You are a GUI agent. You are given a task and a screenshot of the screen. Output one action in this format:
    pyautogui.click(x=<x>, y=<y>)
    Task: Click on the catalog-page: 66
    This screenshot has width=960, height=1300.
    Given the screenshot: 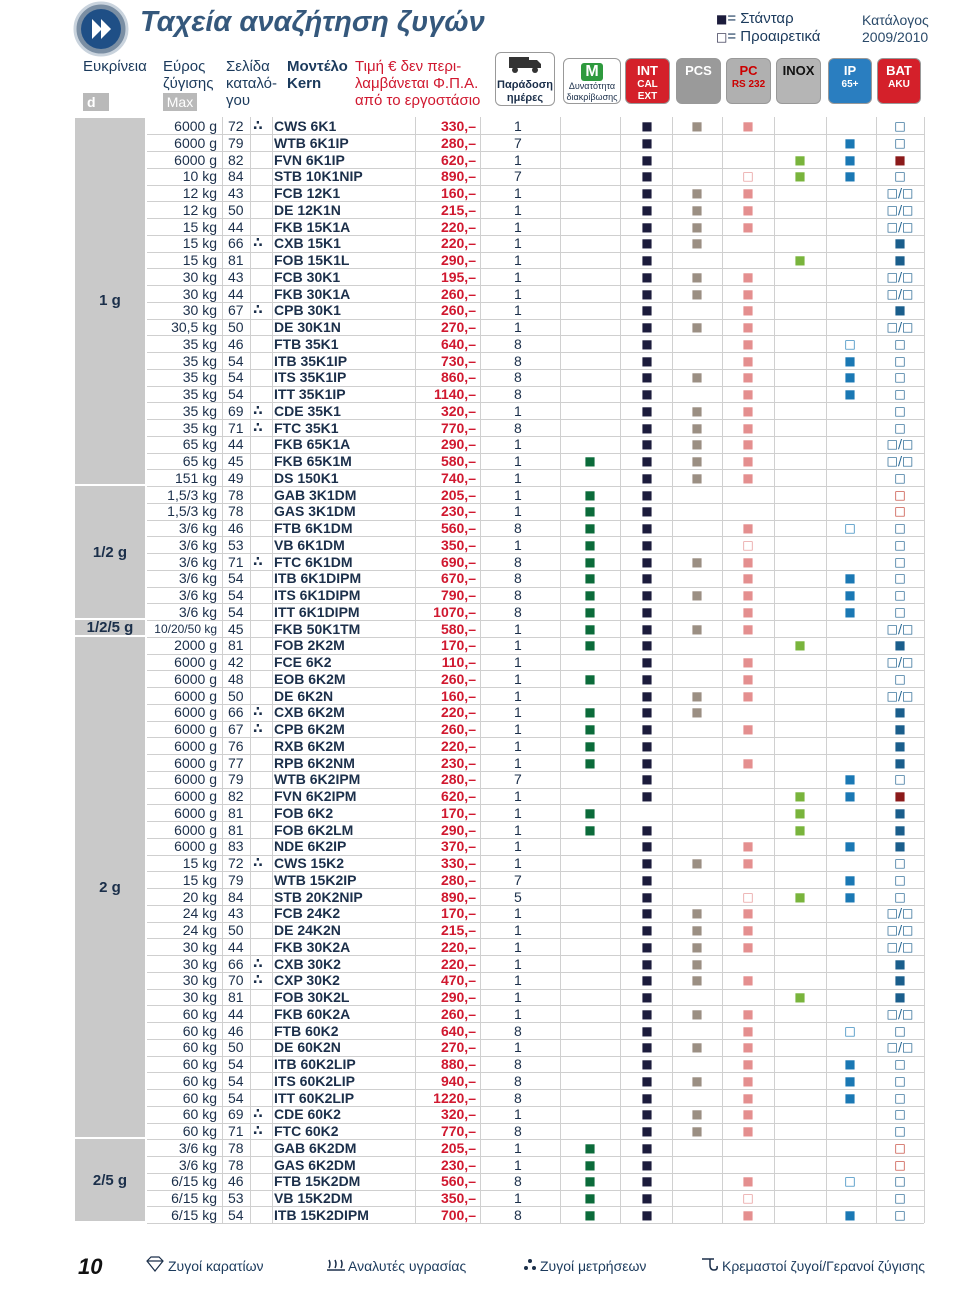 What is the action you would take?
    pyautogui.click(x=236, y=963)
    